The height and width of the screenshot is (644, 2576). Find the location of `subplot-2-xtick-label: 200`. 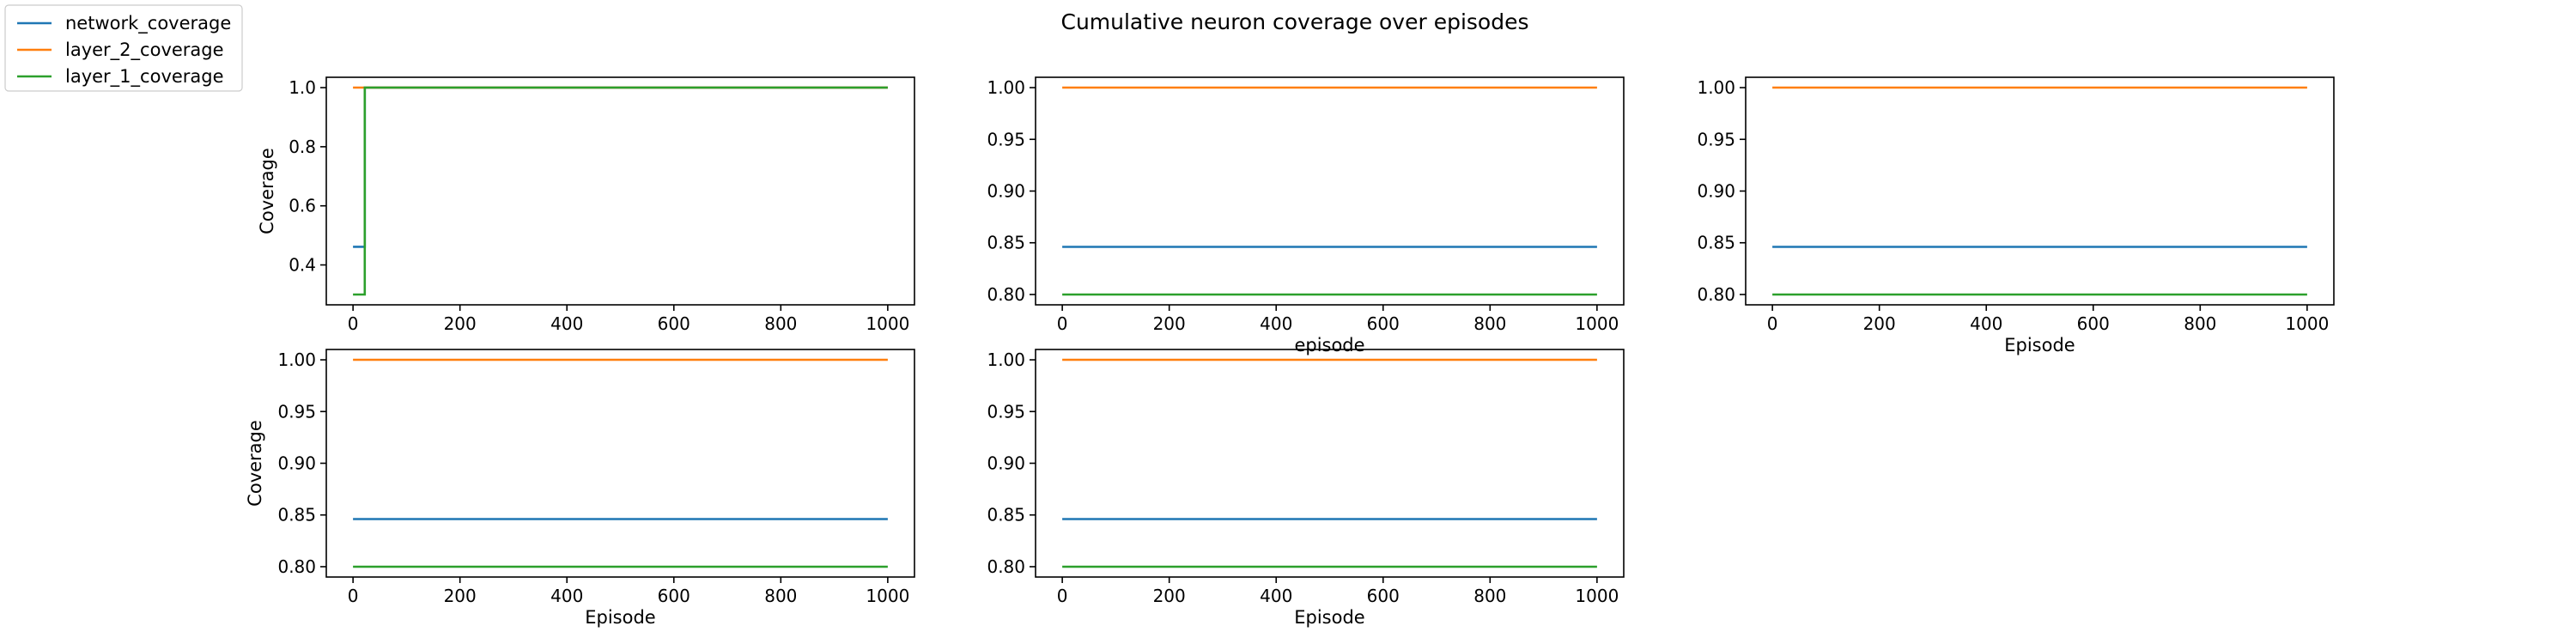

subplot-2-xtick-label: 200 is located at coordinates (1169, 323).